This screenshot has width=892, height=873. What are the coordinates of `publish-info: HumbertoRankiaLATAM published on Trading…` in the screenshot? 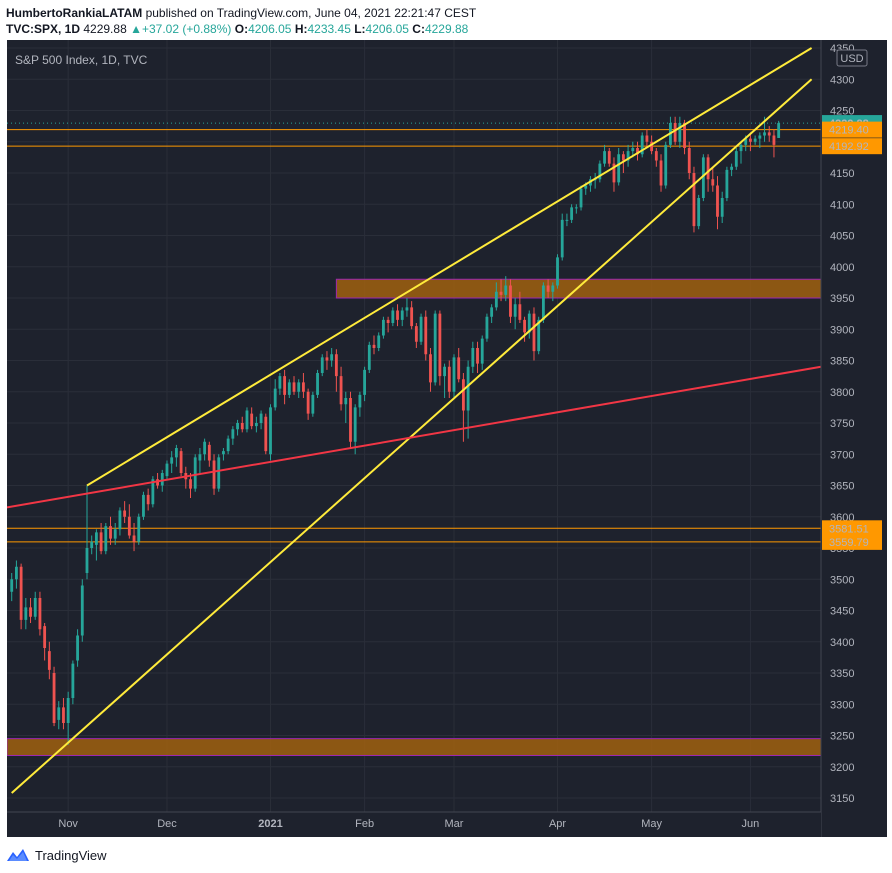 It's located at (241, 13).